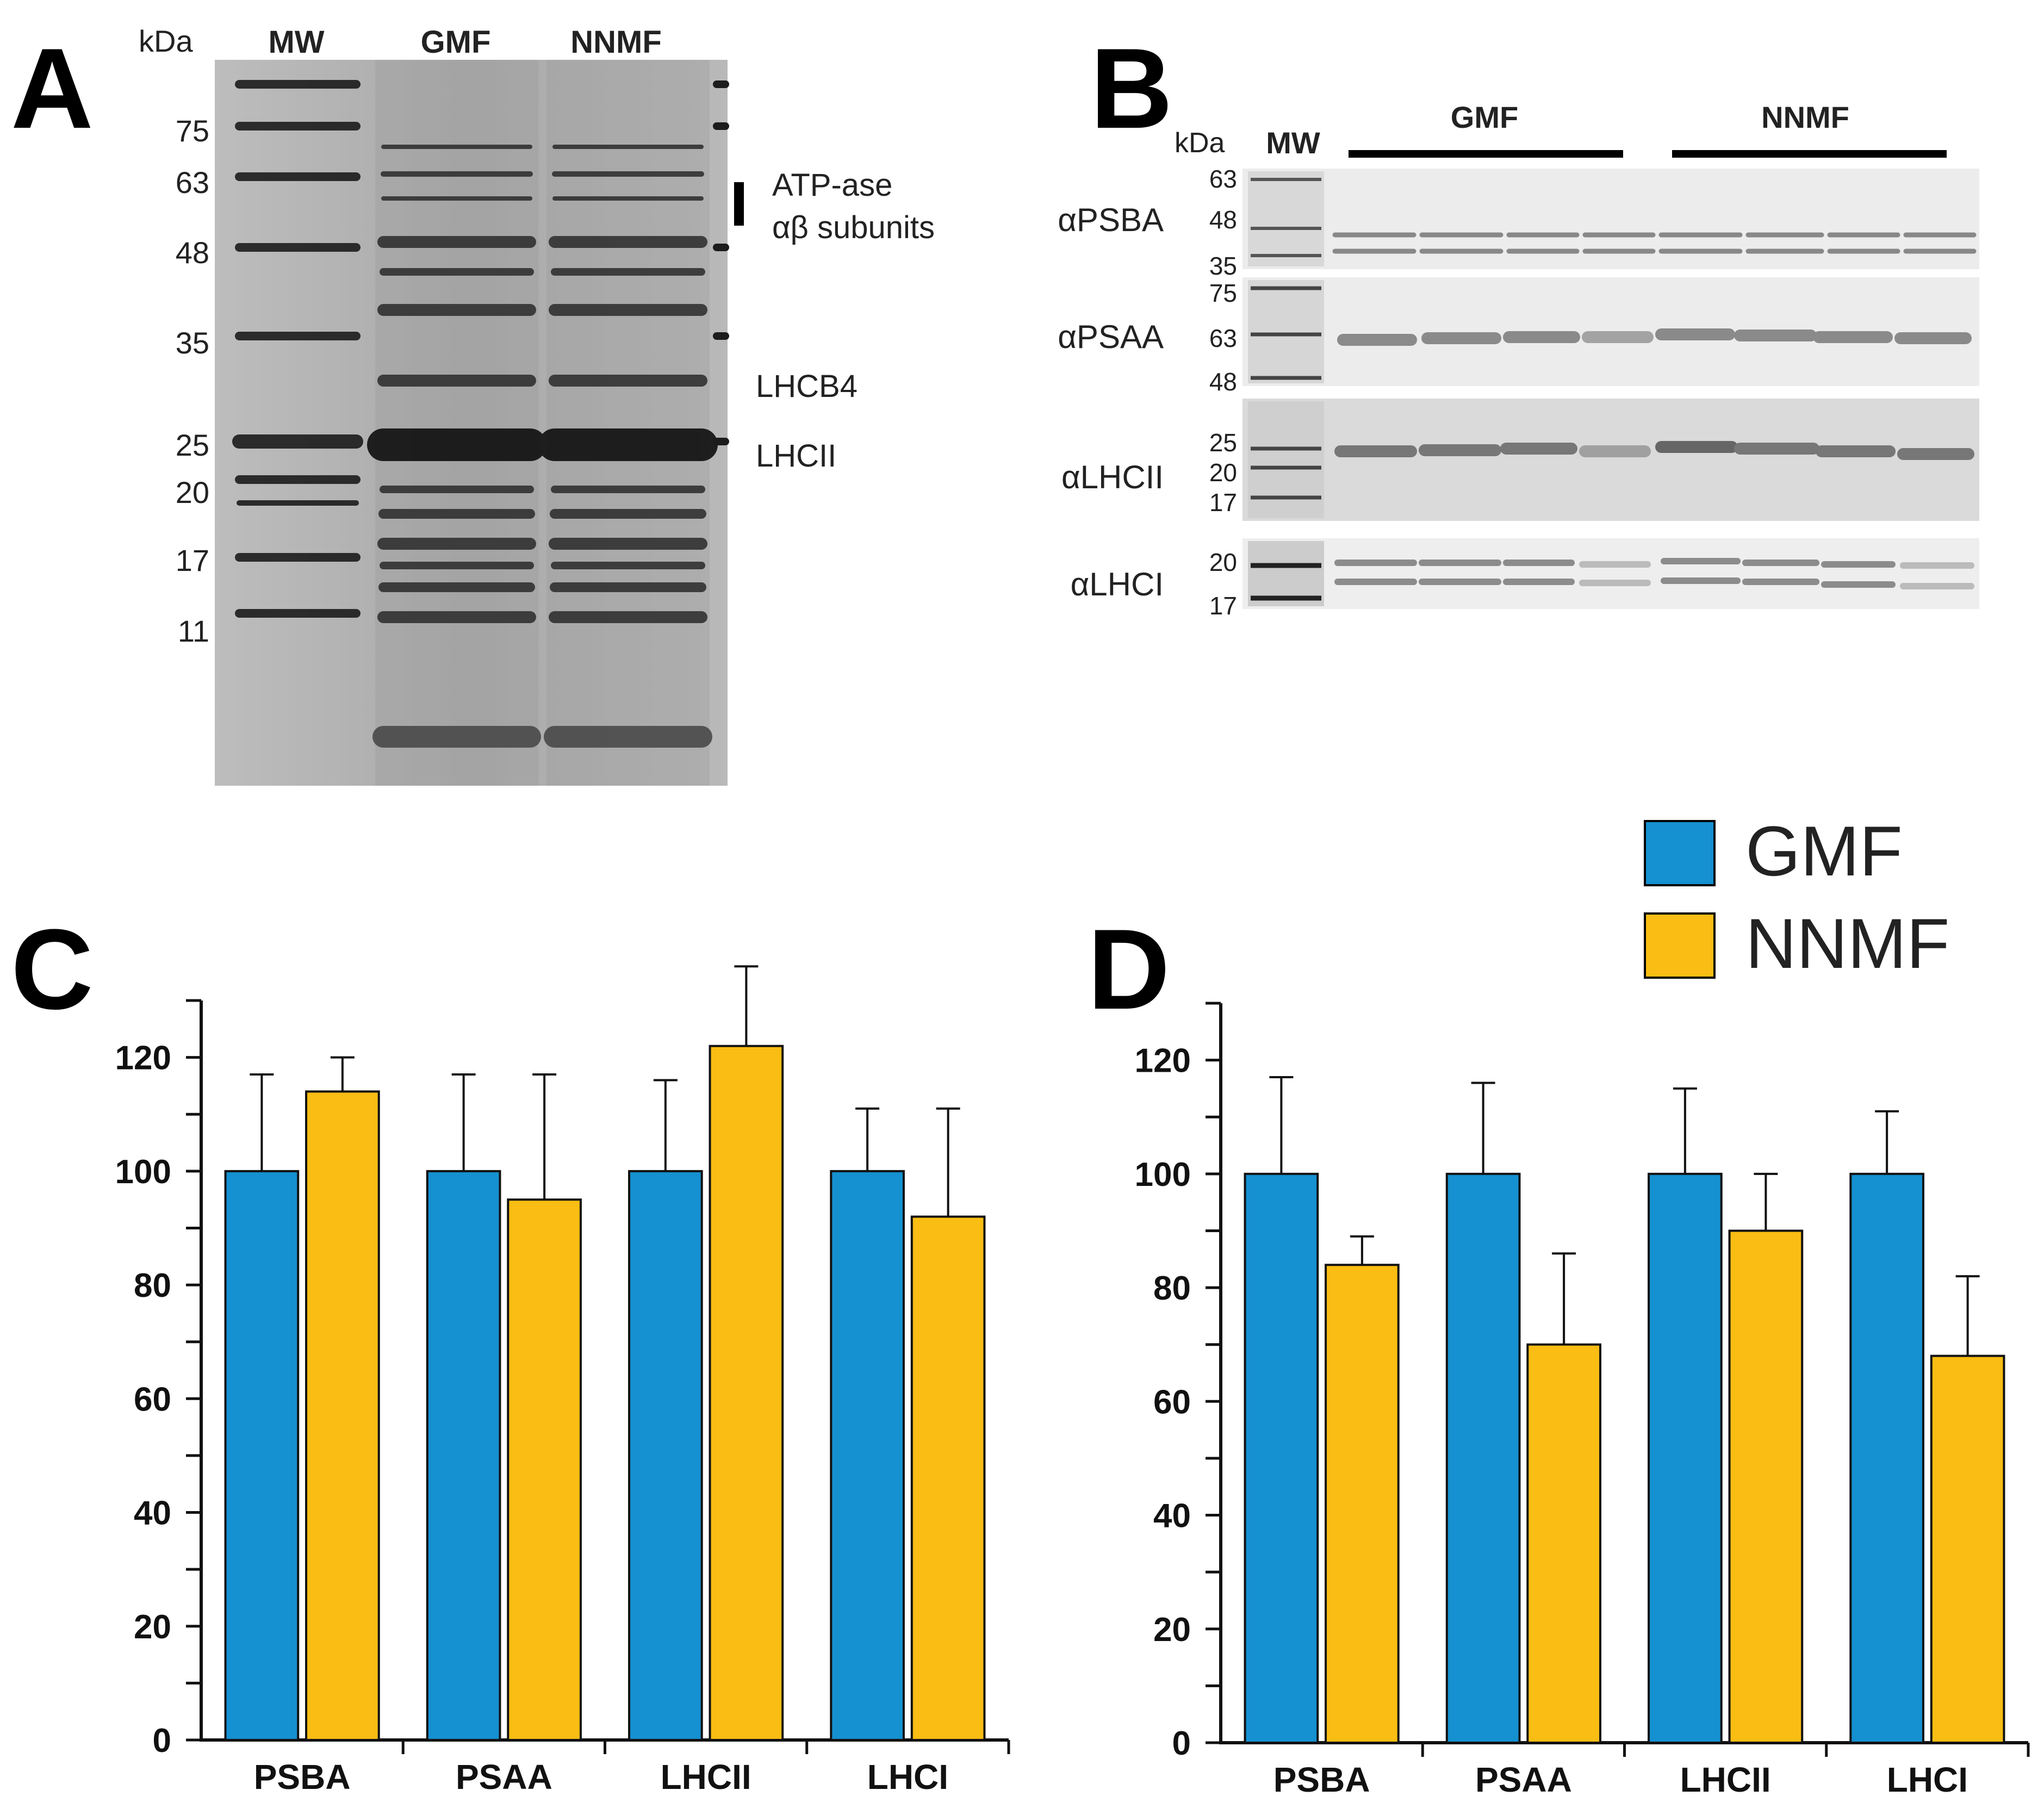 This screenshot has width=2044, height=1796. Describe the element at coordinates (1766, 1486) in the screenshot. I see `chart-d-bar-nnmf-lhcii` at that location.